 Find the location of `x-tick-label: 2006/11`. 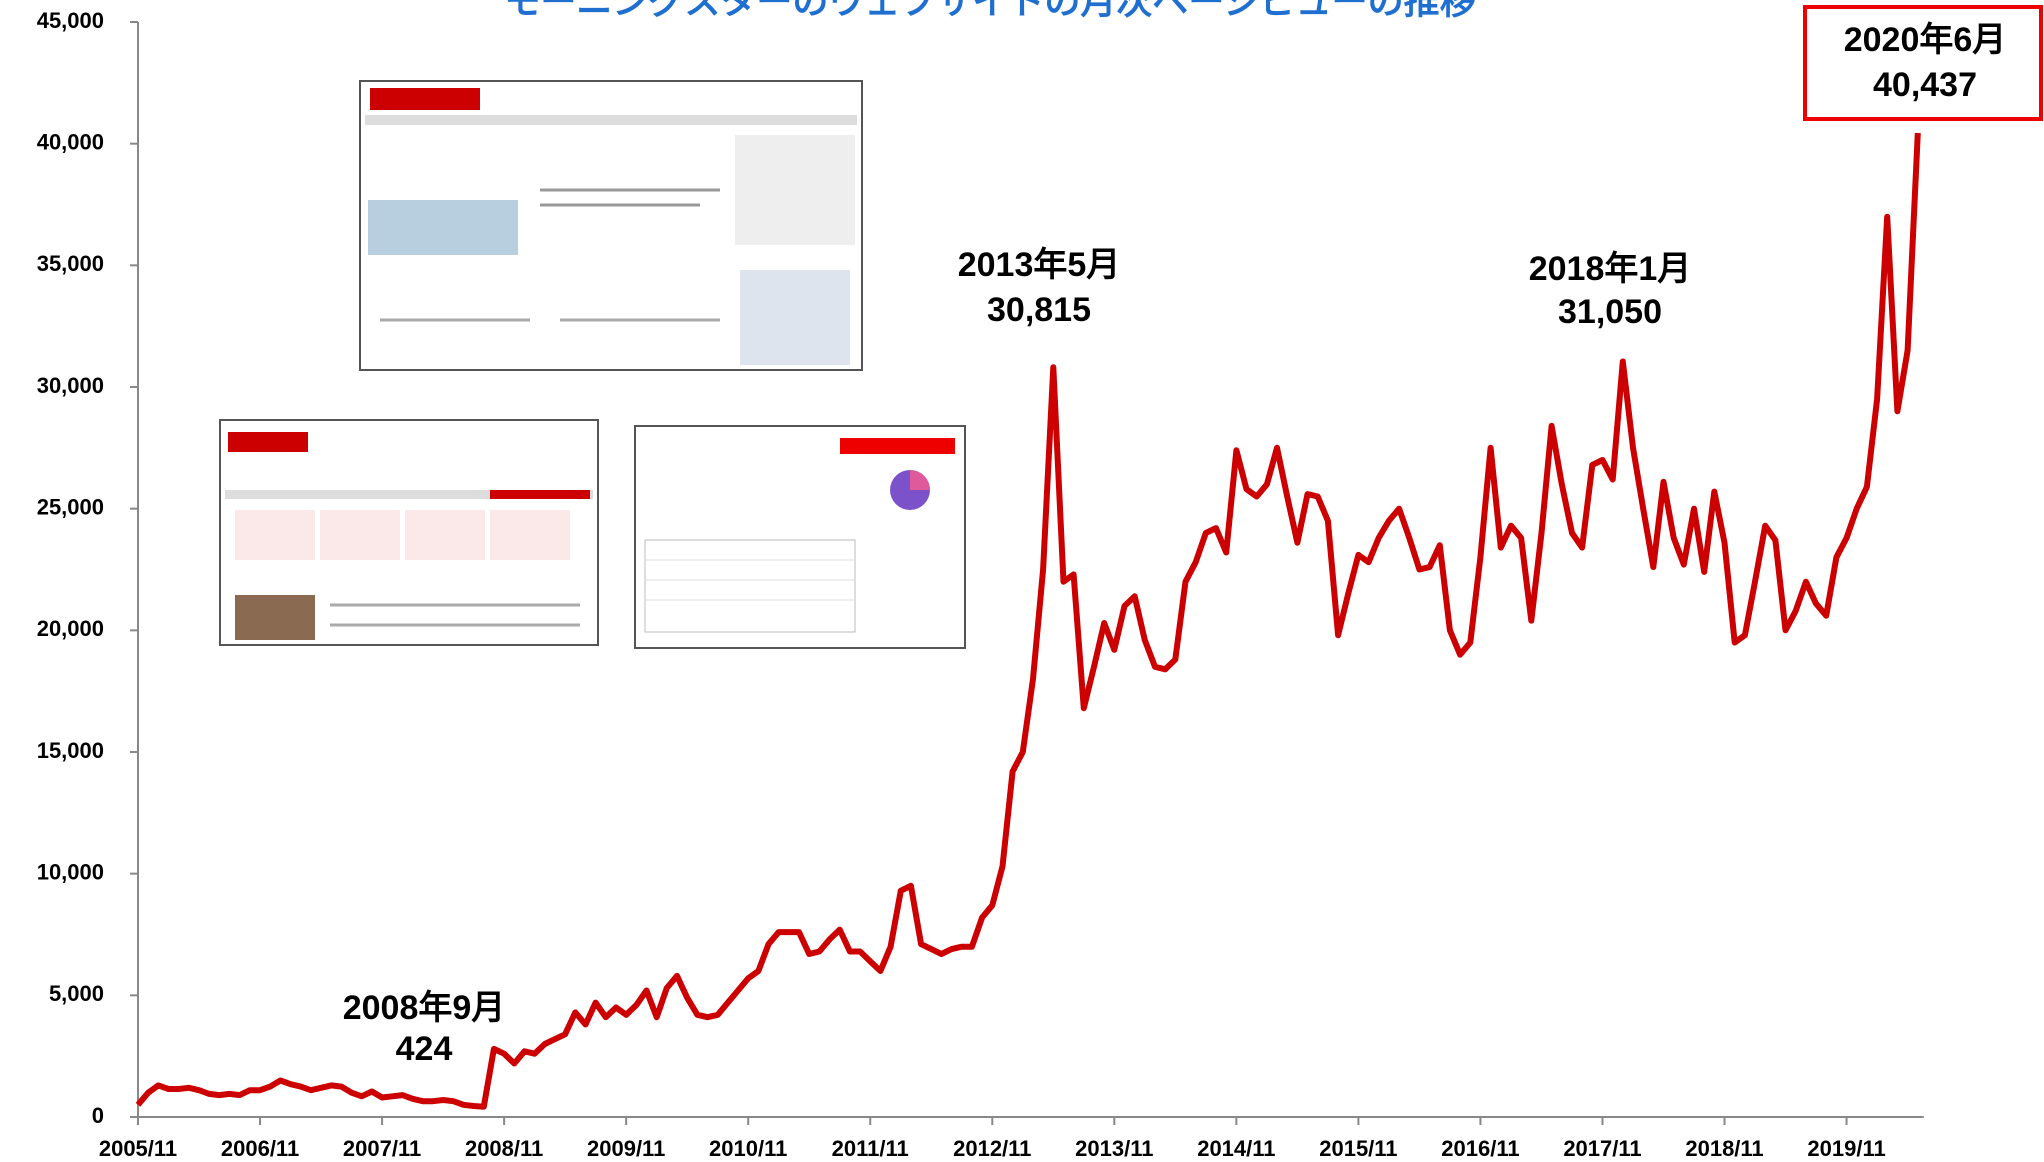

x-tick-label: 2006/11 is located at coordinates (260, 1148).